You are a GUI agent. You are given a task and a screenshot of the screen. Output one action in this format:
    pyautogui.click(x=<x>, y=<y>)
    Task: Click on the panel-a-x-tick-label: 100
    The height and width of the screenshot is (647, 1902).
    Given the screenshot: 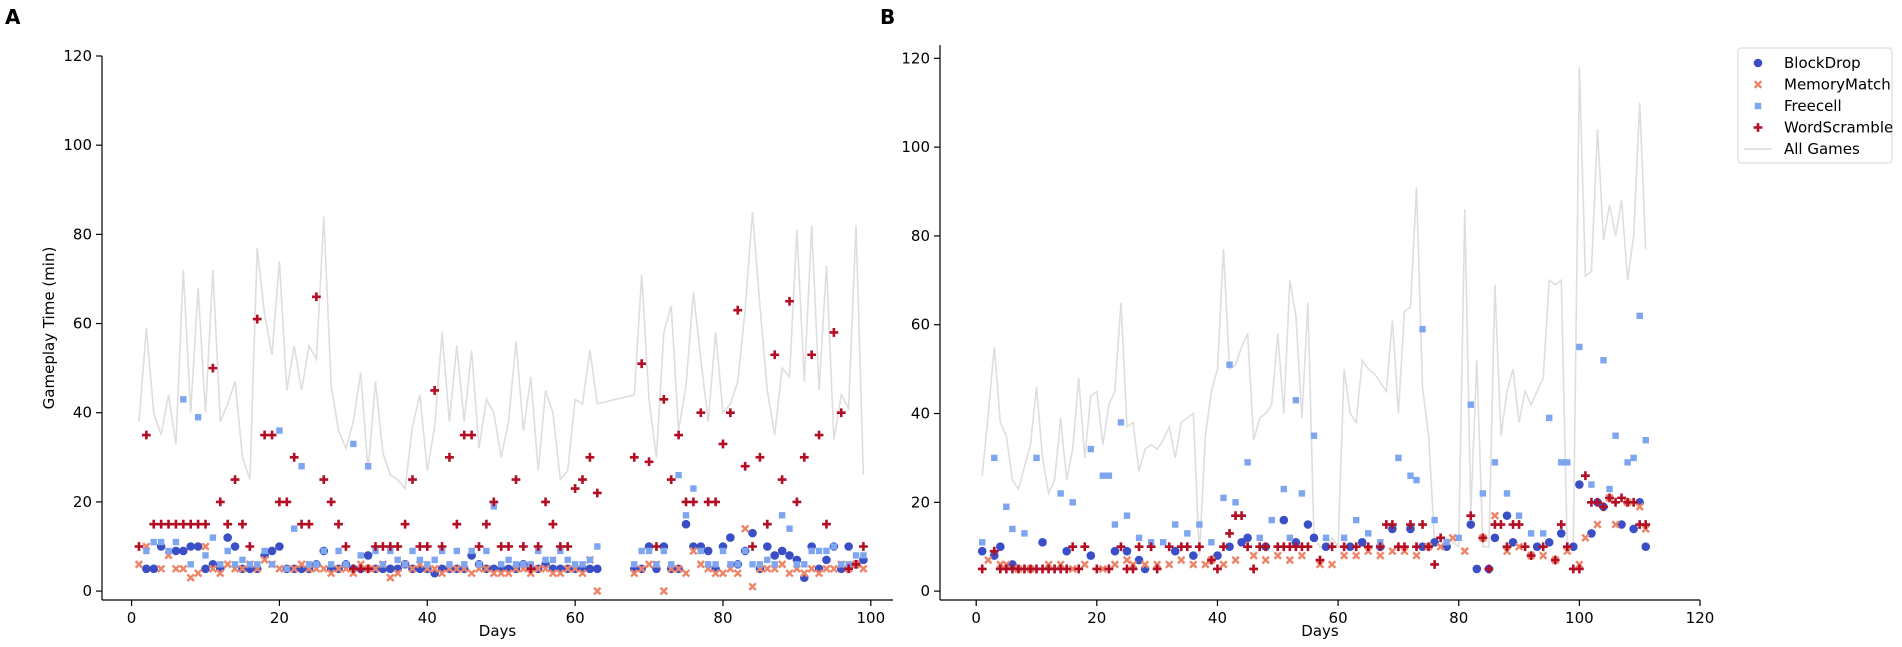 What is the action you would take?
    pyautogui.click(x=871, y=618)
    